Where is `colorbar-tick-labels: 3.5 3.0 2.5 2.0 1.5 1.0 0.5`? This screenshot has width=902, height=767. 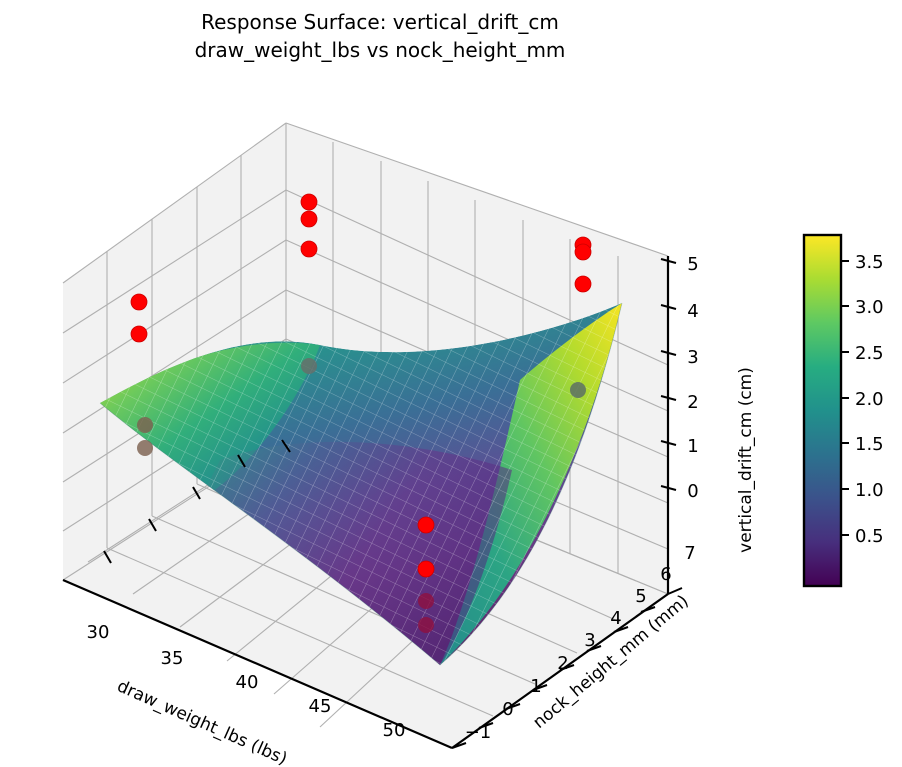
colorbar-tick-labels: 3.5 3.0 2.5 2.0 1.5 1.0 0.5 is located at coordinates (869, 399).